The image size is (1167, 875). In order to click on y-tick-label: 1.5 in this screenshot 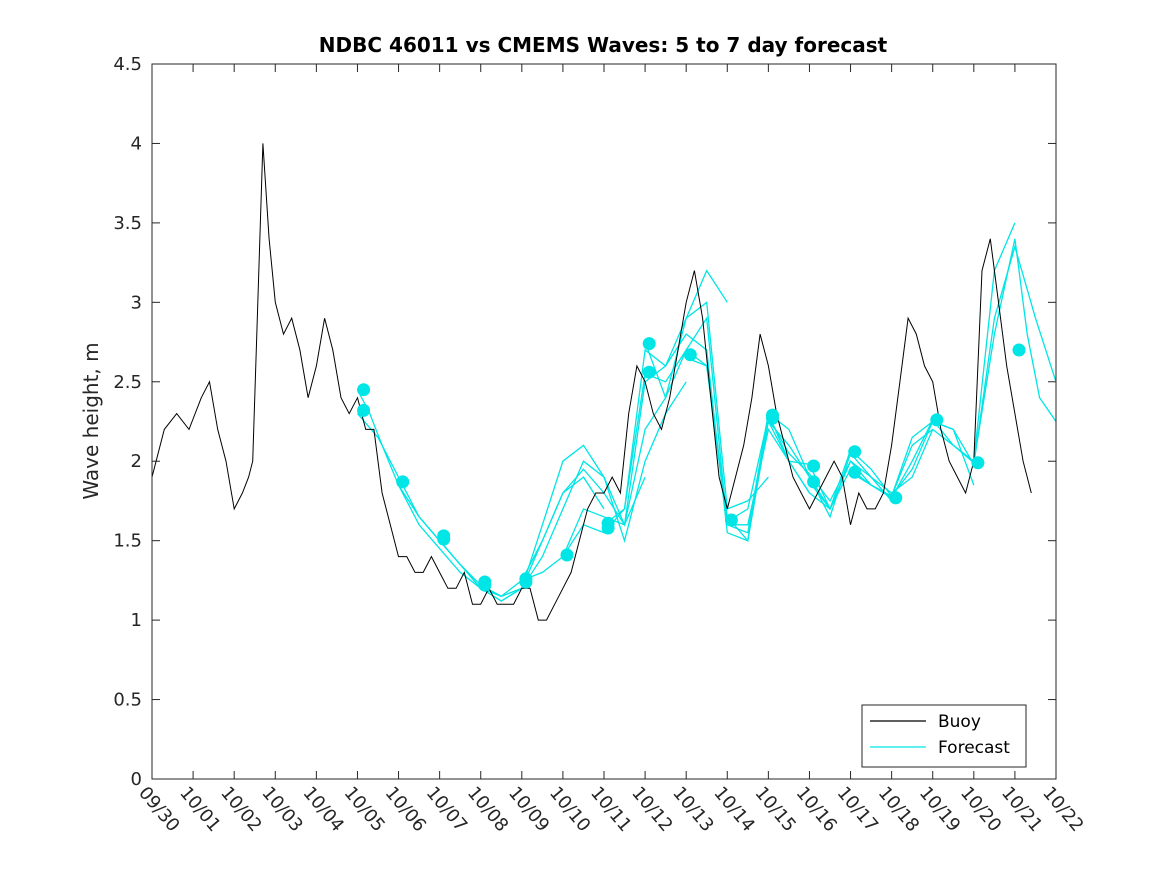, I will do `click(127, 541)`.